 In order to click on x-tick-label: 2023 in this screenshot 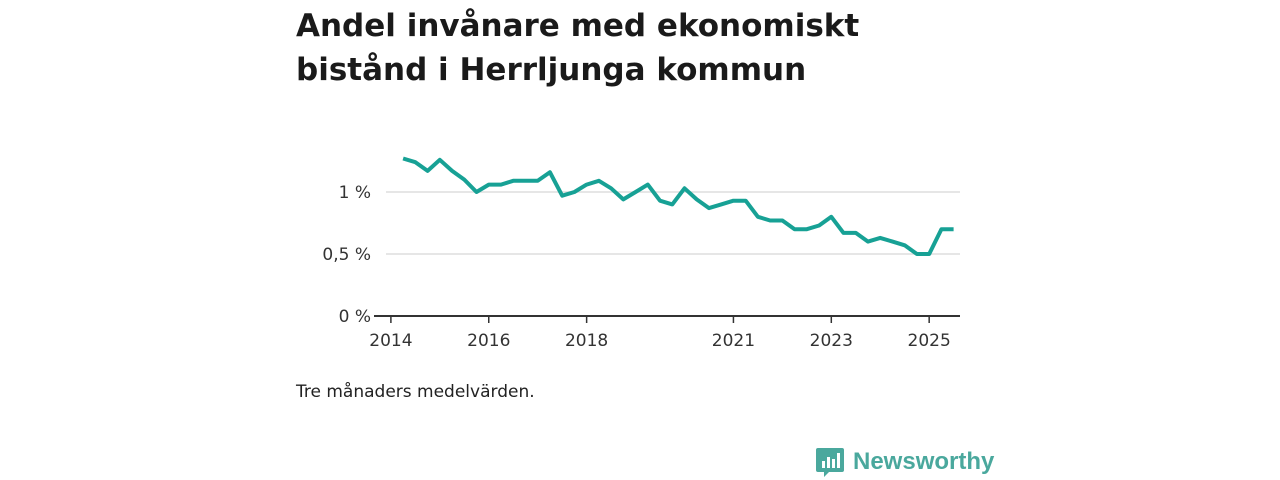, I will do `click(831, 341)`.